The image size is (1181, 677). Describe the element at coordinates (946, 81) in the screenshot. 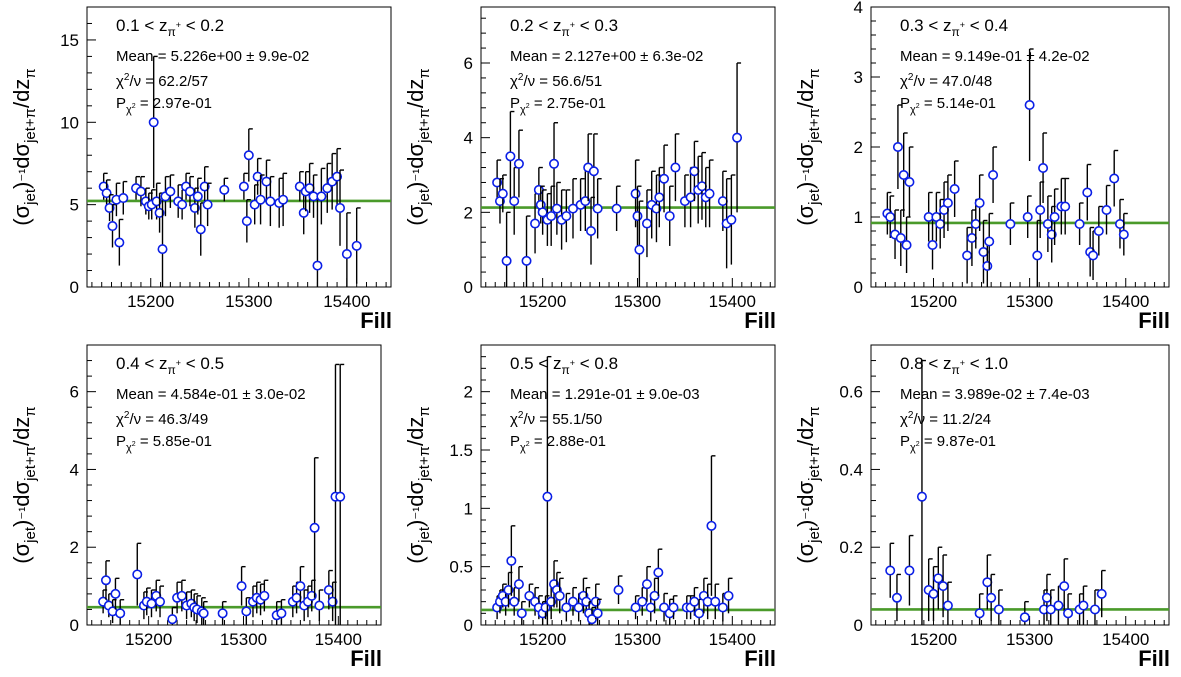

I see `stat-chi2: χ2/ν = 47.0/48` at that location.